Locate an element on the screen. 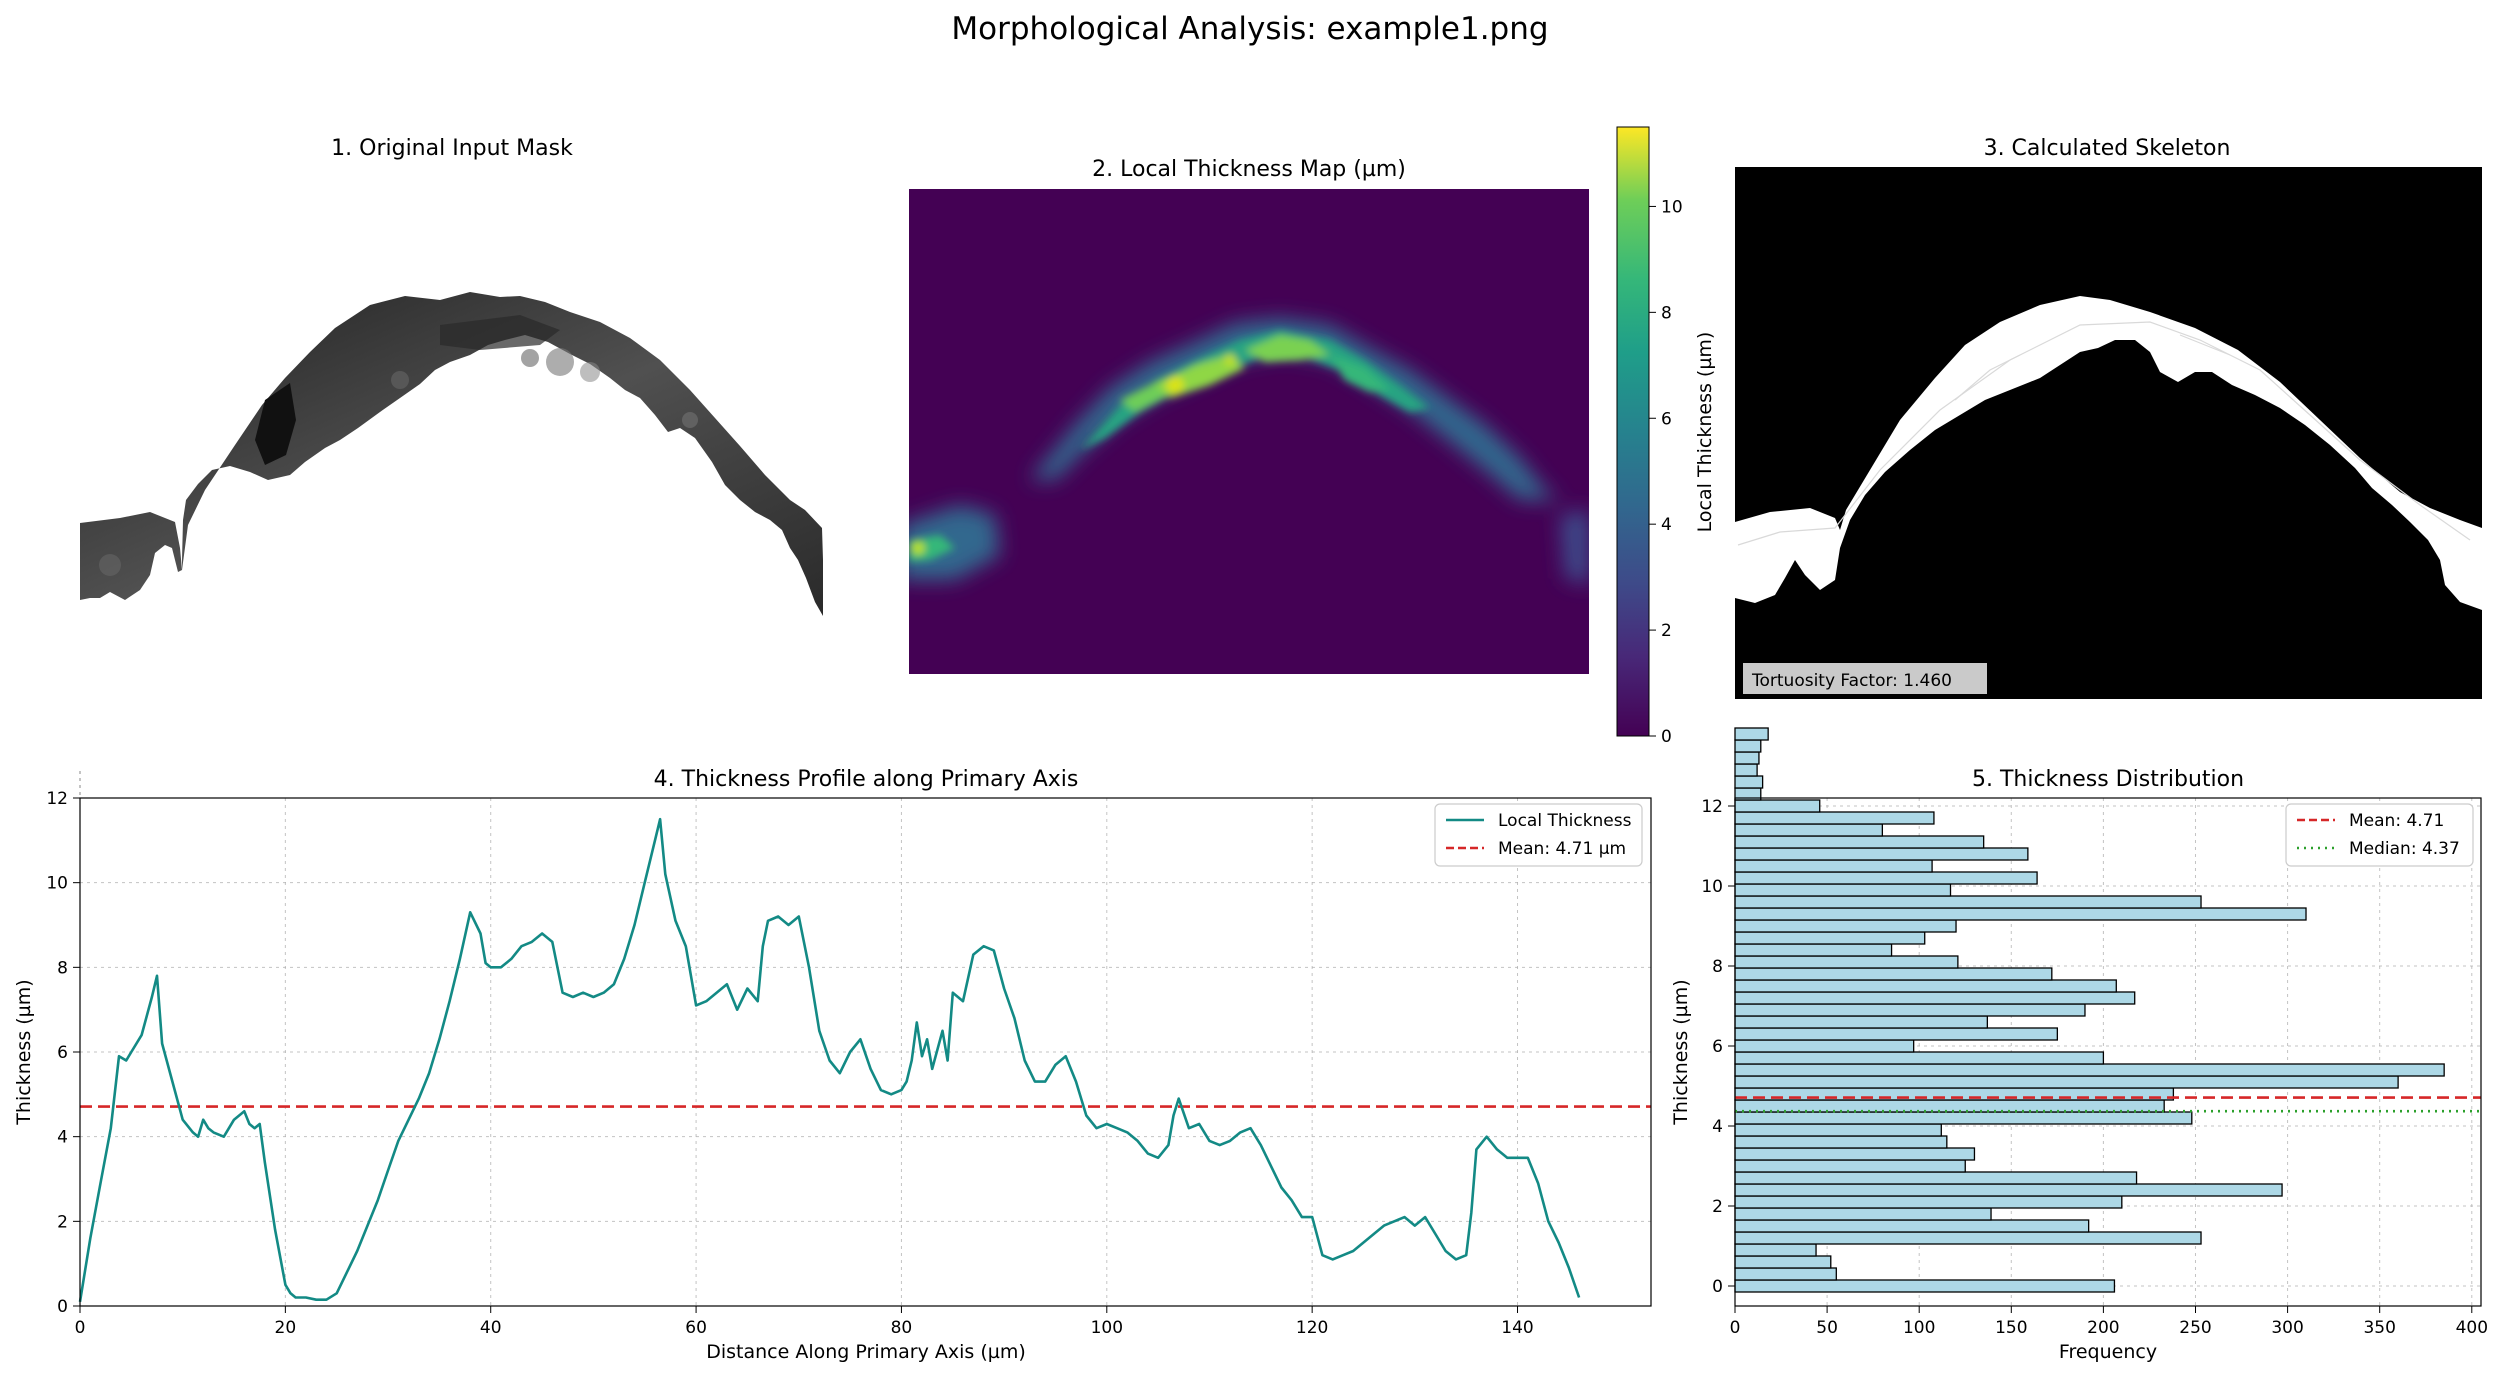 Image resolution: width=2500 pixels, height=1377 pixels. colorbar-tick-label: 0 is located at coordinates (1666, 737).